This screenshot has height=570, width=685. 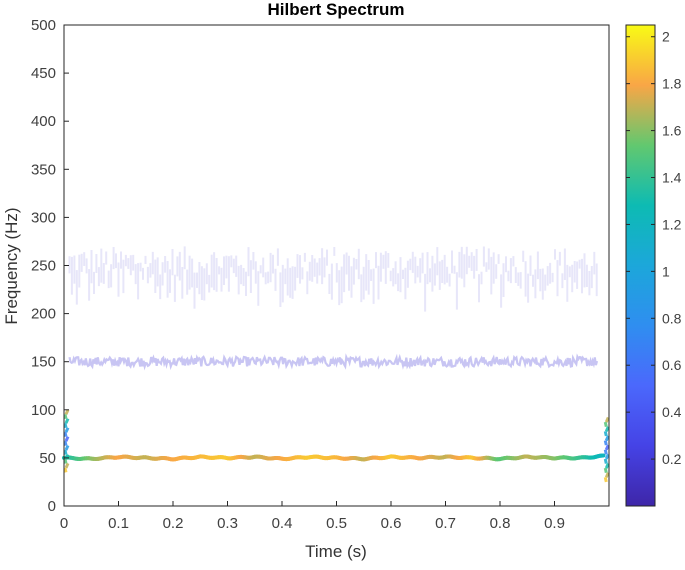 I want to click on chart-title: Hilbert Spectrum, so click(x=336, y=9).